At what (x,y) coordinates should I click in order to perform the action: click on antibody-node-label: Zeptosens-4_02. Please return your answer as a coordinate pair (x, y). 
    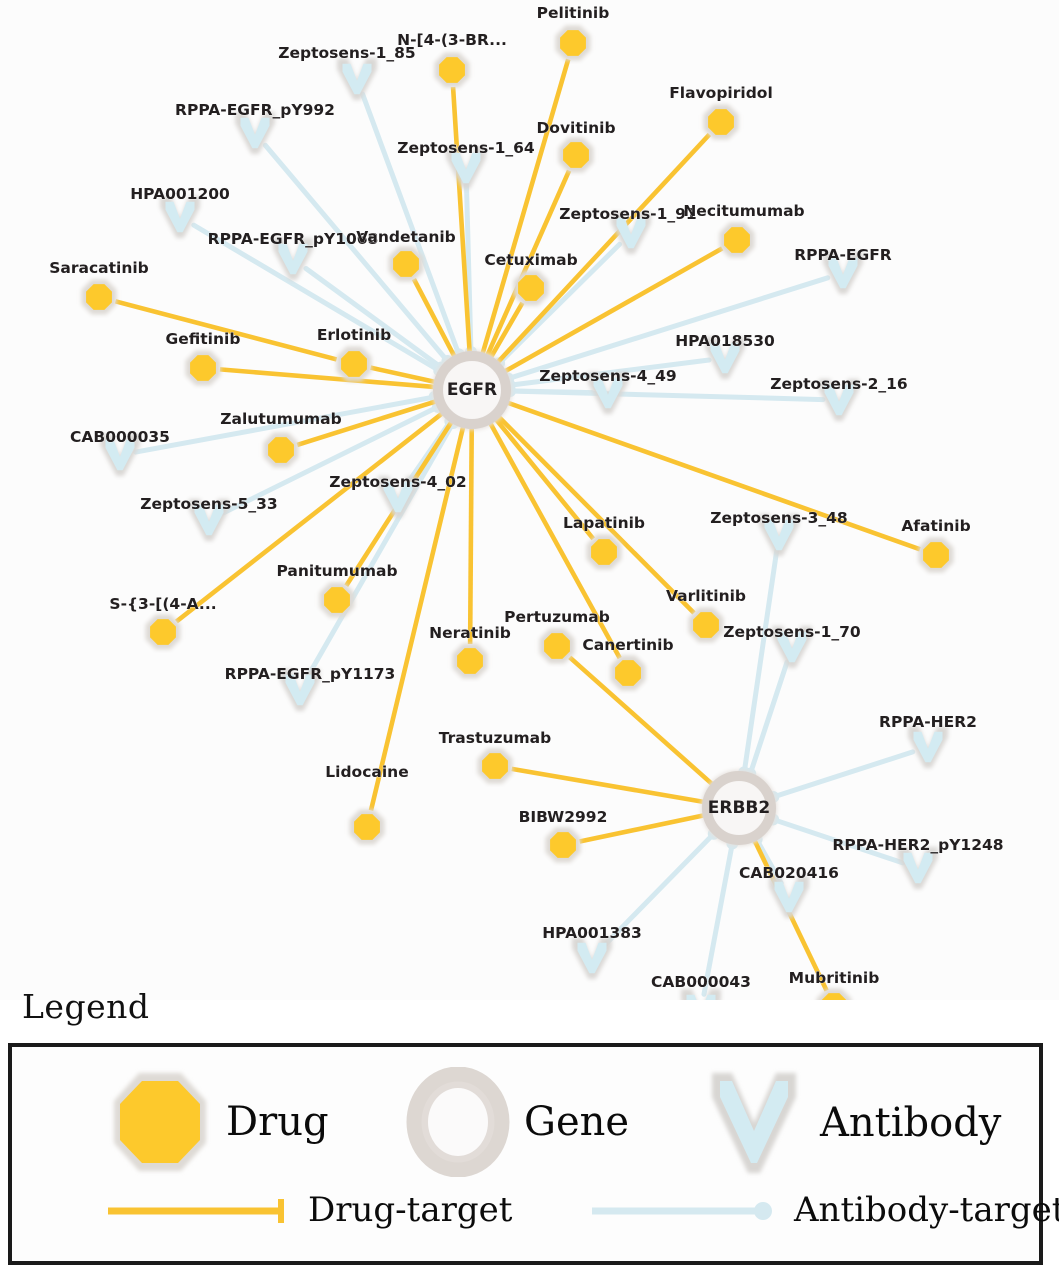
    Looking at the image, I should click on (397, 482).